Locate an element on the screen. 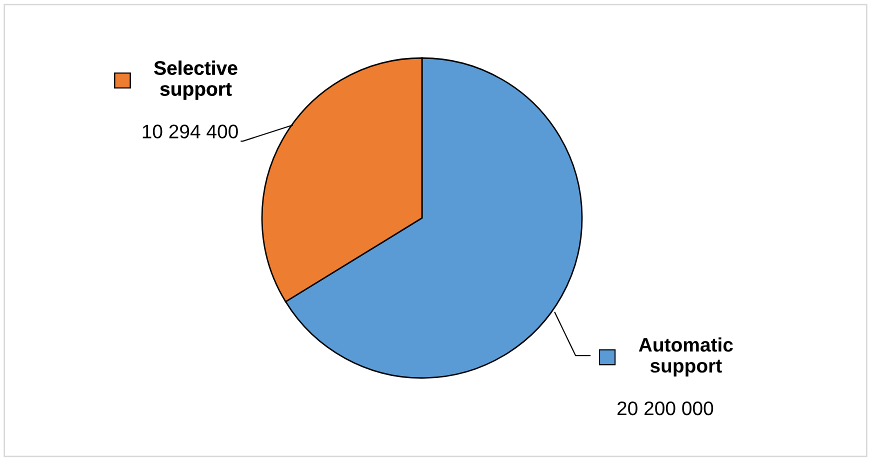 This screenshot has width=871, height=461. data-label: 20 200 000 is located at coordinates (666, 408).